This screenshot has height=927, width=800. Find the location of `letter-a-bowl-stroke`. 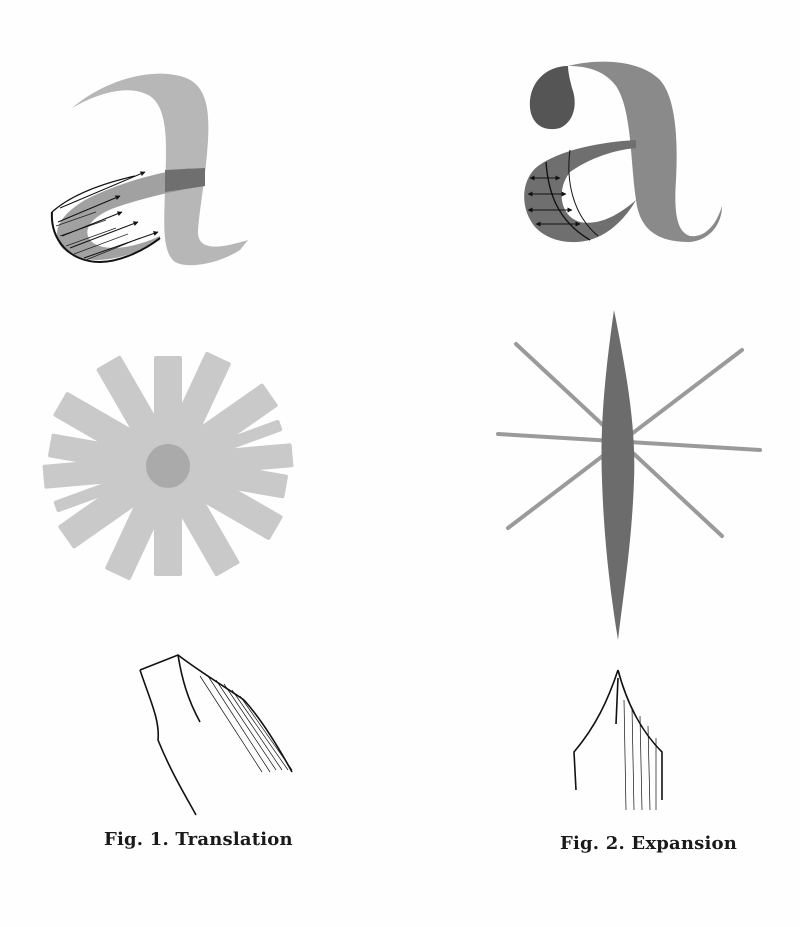

letter-a-bowl-stroke is located at coordinates (580, 191).